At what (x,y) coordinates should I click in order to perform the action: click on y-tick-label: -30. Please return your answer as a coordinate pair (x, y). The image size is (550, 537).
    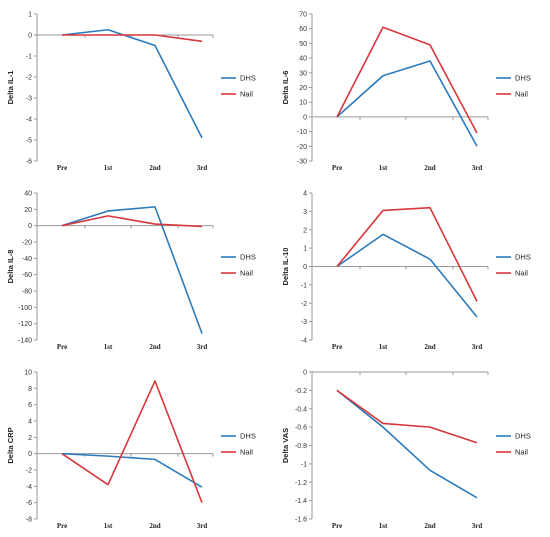
    Looking at the image, I should click on (302, 162).